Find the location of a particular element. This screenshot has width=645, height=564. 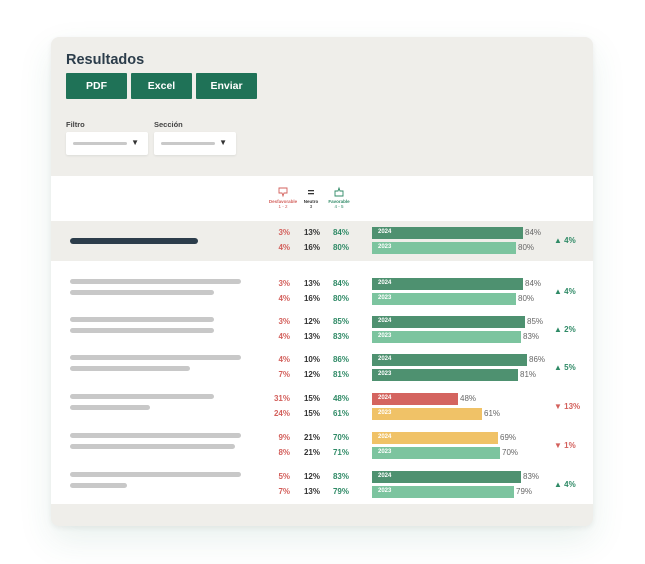

change-indicator: ▼ 13% is located at coordinates (567, 406).